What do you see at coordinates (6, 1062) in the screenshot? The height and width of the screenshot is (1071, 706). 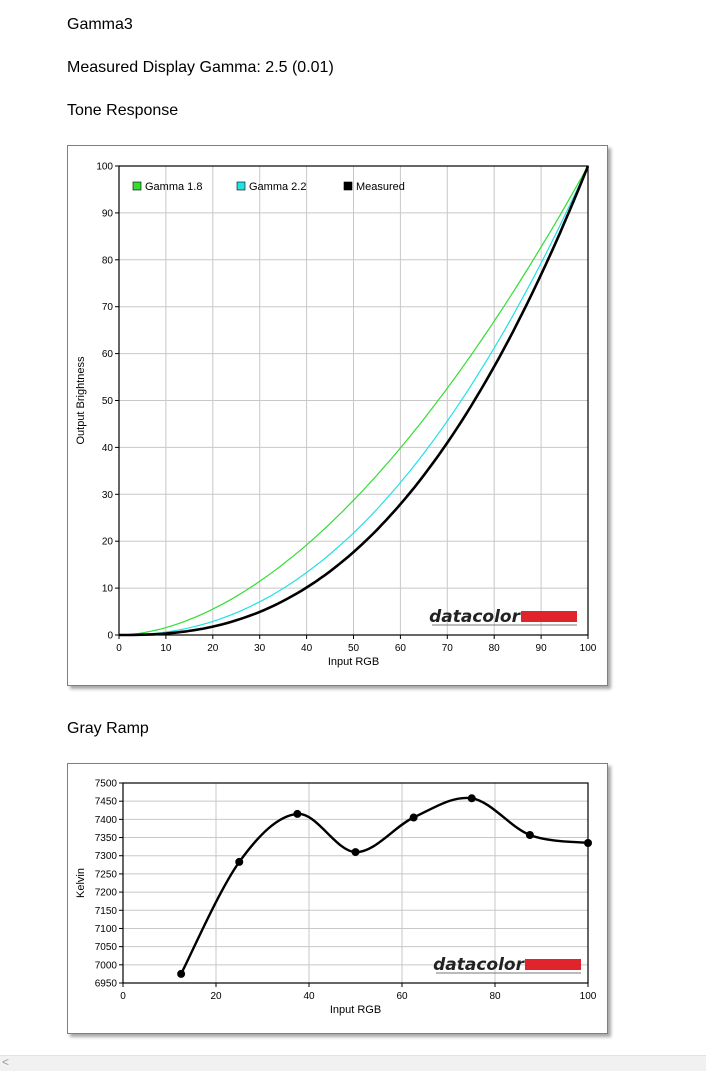 I see `scroll-left-arrow-icon: <` at bounding box center [6, 1062].